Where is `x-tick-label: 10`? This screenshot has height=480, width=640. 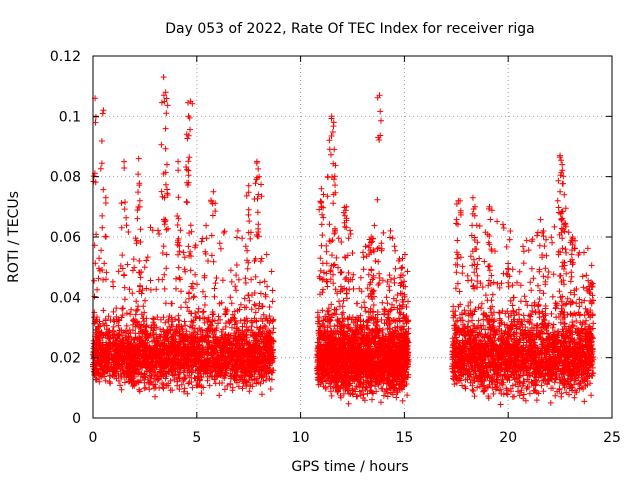
x-tick-label: 10 is located at coordinates (301, 438).